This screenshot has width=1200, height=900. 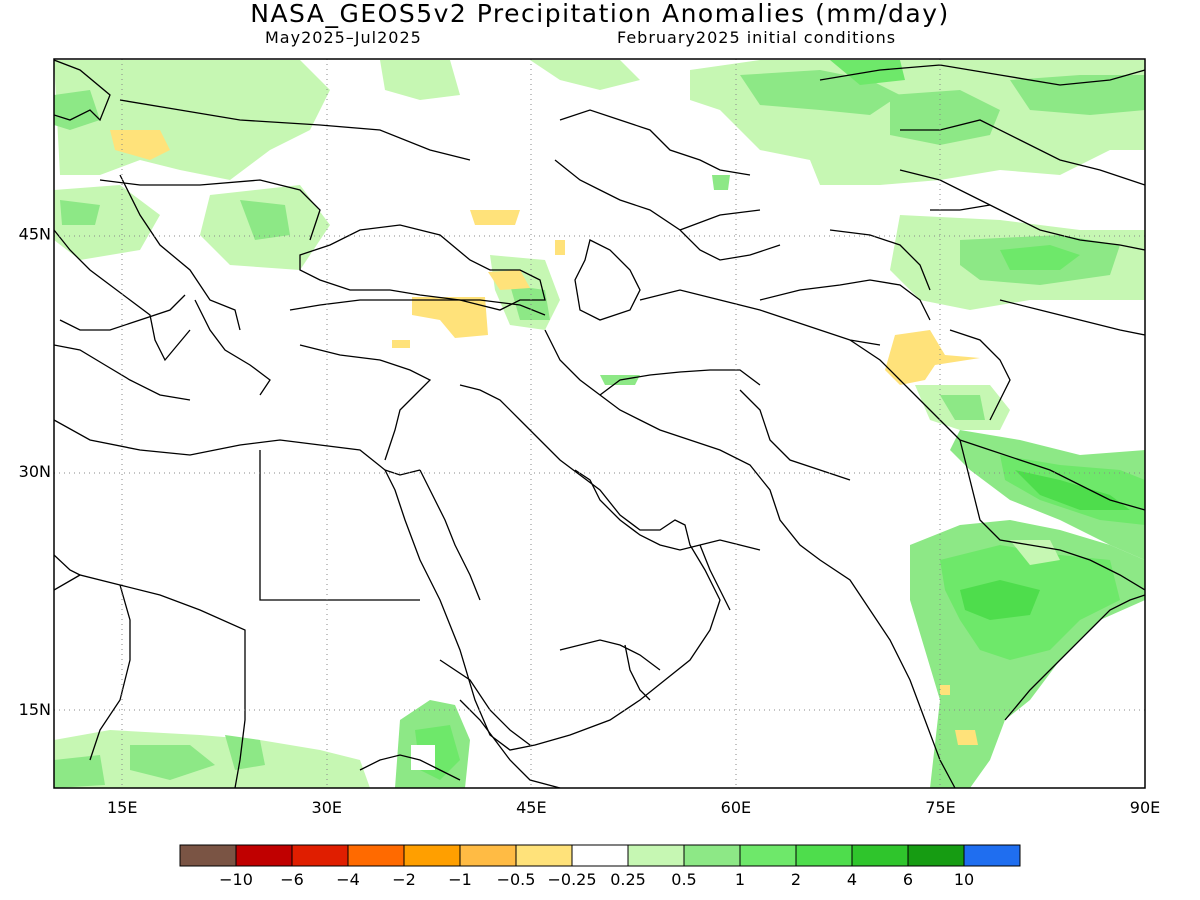 I want to click on lon-tick-label: 60E, so click(x=736, y=807).